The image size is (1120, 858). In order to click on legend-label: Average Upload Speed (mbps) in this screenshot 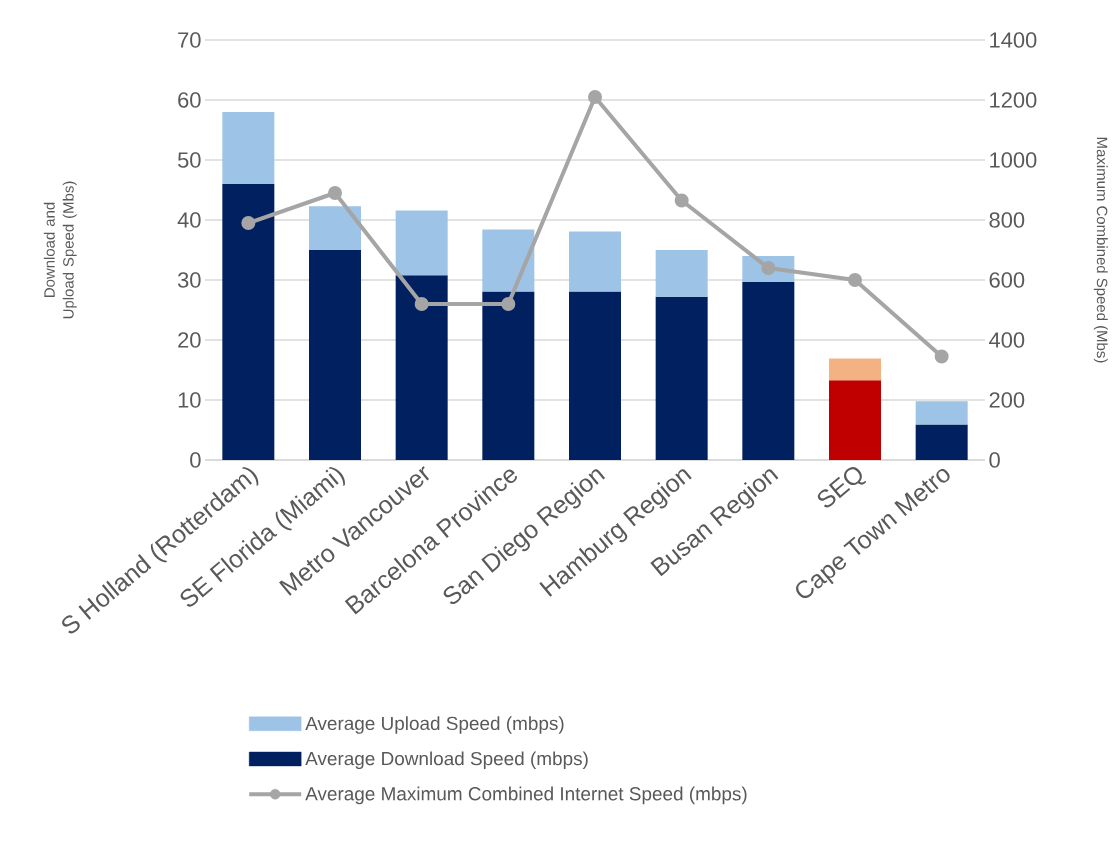, I will do `click(434, 725)`.